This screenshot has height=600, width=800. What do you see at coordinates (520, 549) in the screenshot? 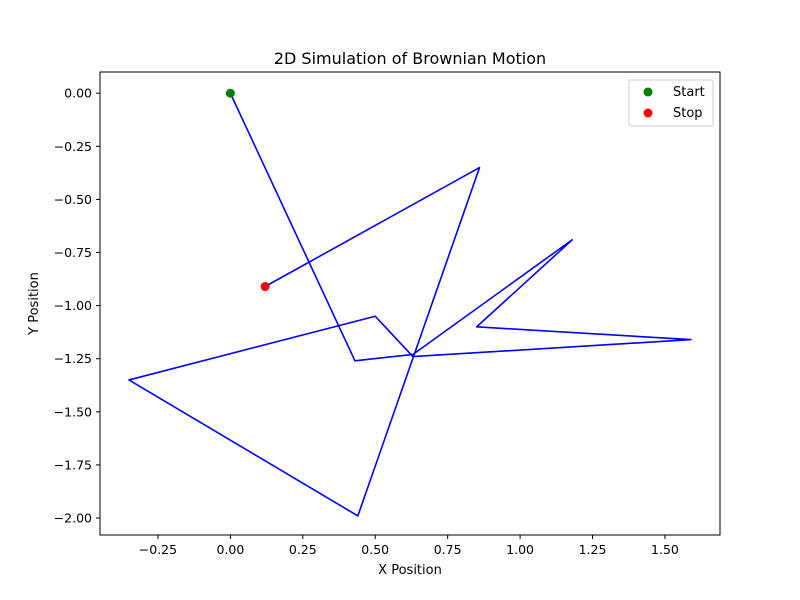
I see `x-tick-label: 1.00` at bounding box center [520, 549].